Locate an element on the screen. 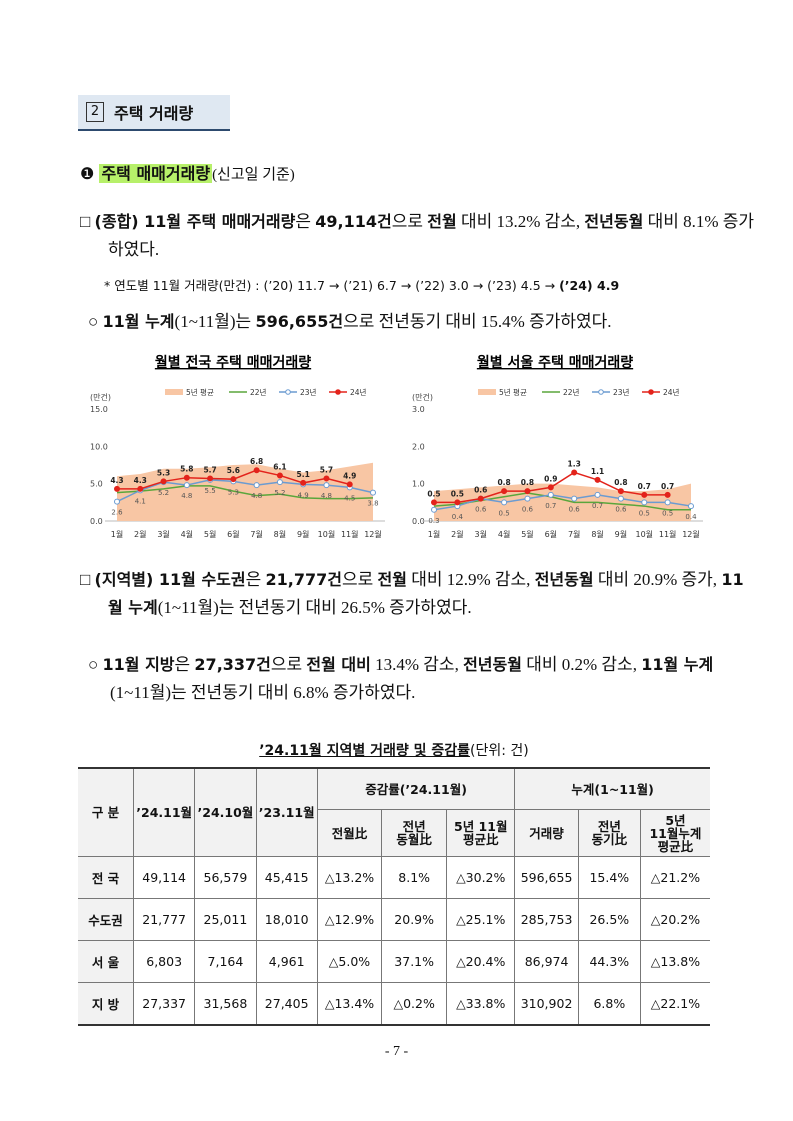 This screenshot has width=793, height=1121. table-cell: 25,011 is located at coordinates (225, 919).